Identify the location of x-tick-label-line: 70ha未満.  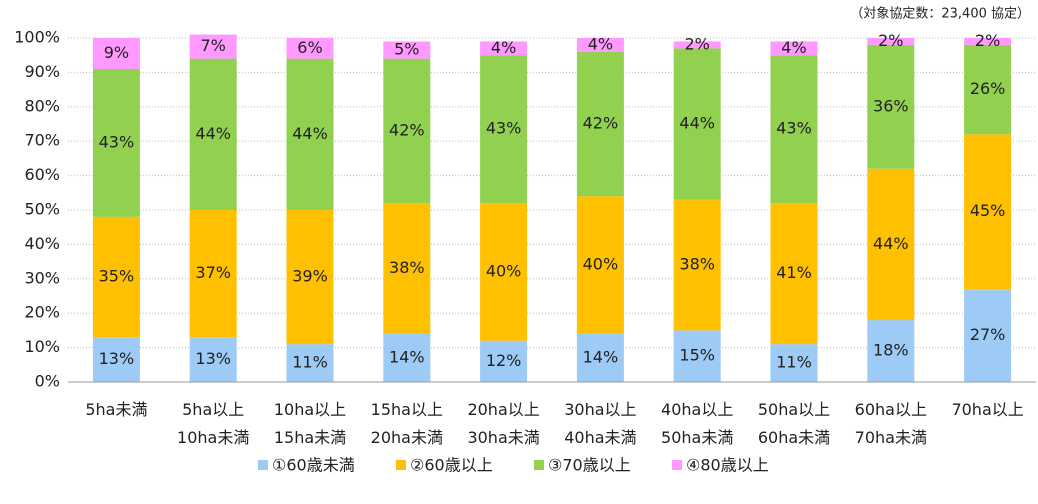
(891, 437).